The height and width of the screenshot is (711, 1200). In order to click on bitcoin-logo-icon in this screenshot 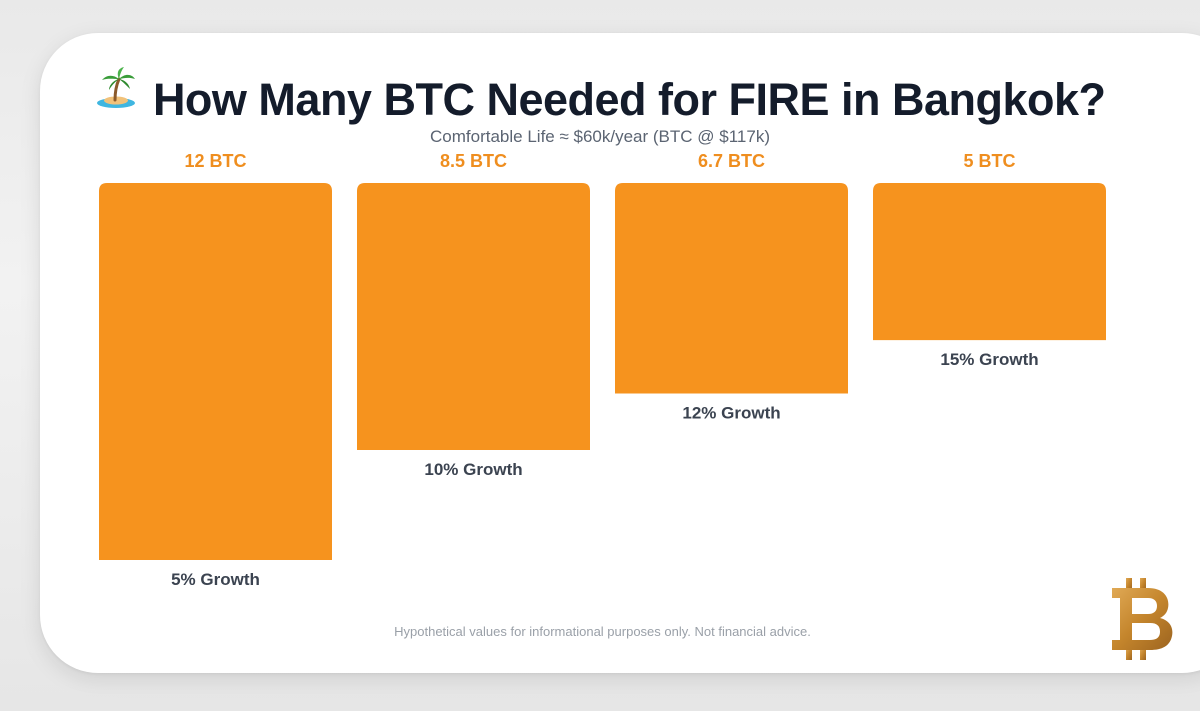, I will do `click(1142, 619)`.